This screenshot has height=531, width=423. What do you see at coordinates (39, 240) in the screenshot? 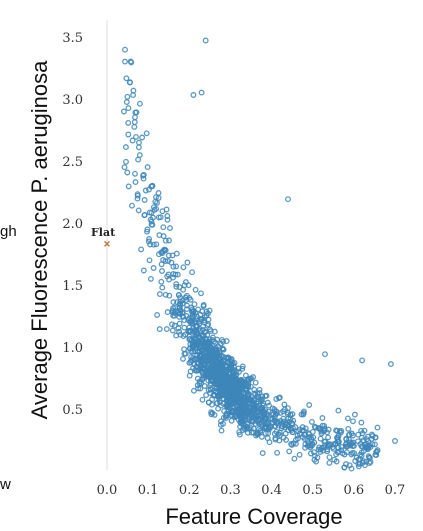
I see `y-axis-title: Average Fluorescence P. aeruginosa` at bounding box center [39, 240].